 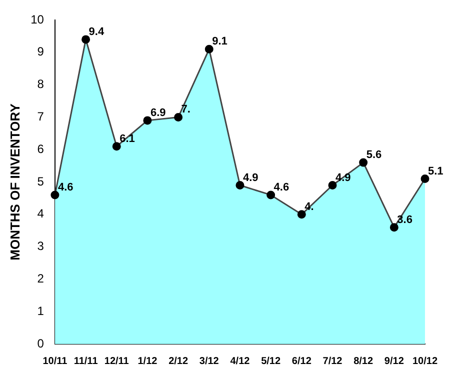 What do you see at coordinates (40, 181) in the screenshot?
I see `y-tick-label: 5` at bounding box center [40, 181].